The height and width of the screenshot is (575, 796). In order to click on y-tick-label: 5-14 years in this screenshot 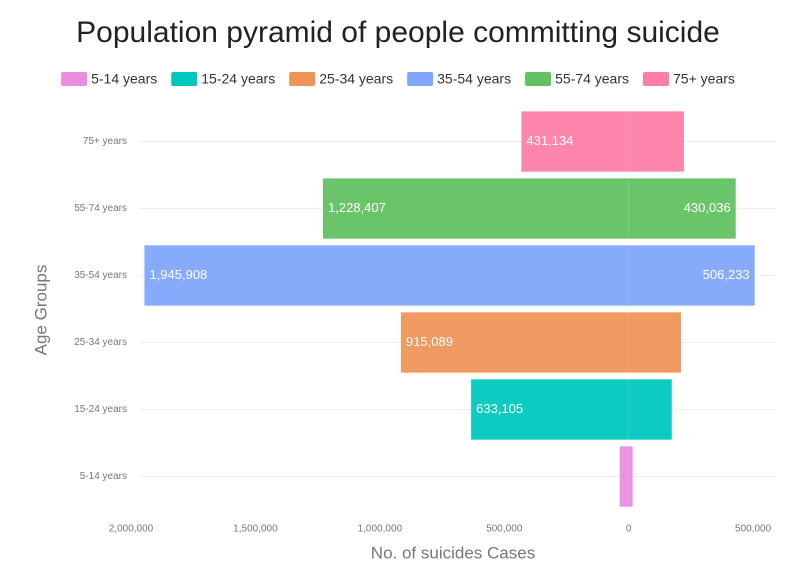, I will do `click(103, 476)`.